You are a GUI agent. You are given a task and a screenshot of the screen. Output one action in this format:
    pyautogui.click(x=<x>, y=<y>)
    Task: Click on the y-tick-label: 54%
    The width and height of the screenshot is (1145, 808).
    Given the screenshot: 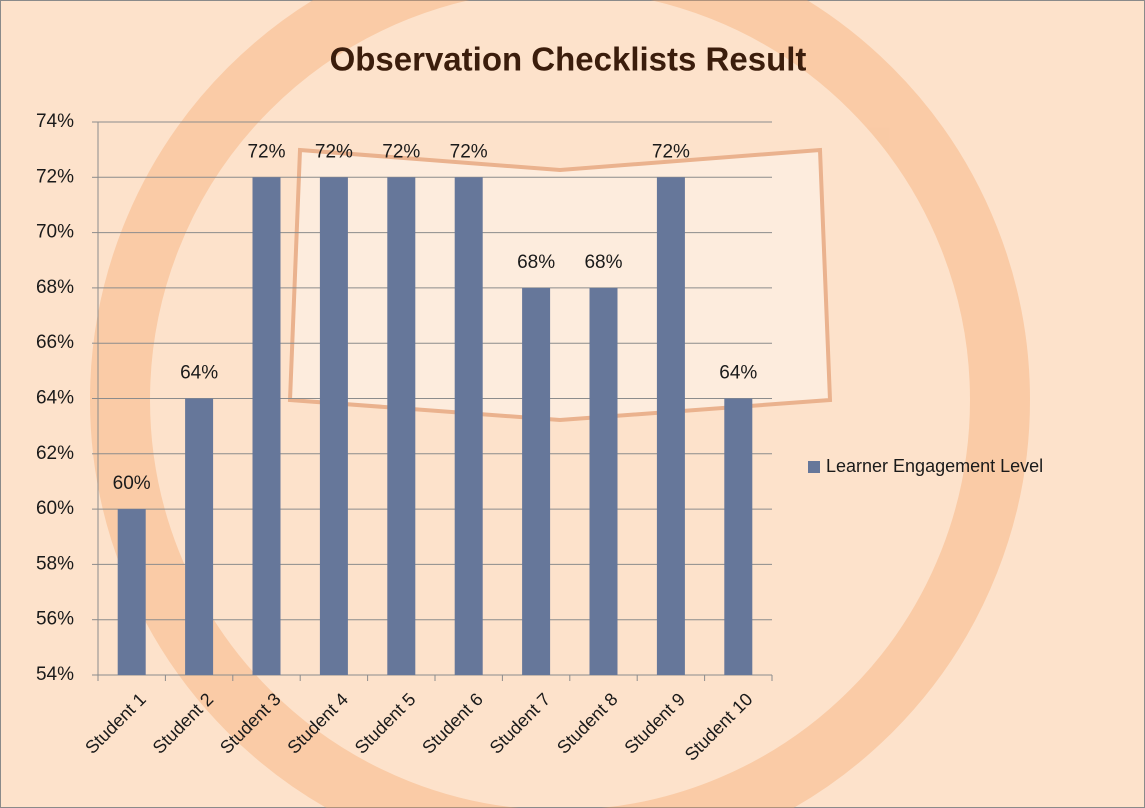 What is the action you would take?
    pyautogui.click(x=55, y=674)
    